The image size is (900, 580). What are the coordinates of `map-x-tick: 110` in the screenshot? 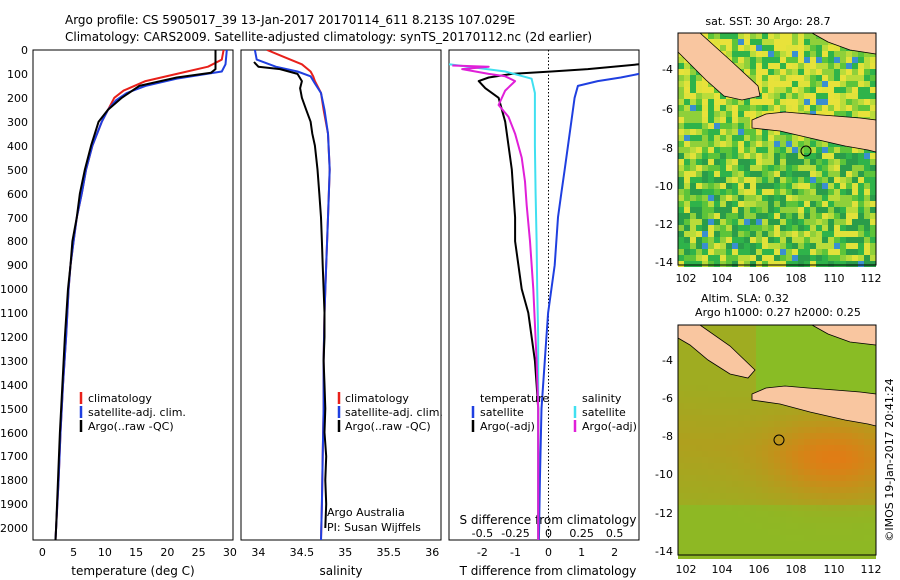 It's located at (834, 278).